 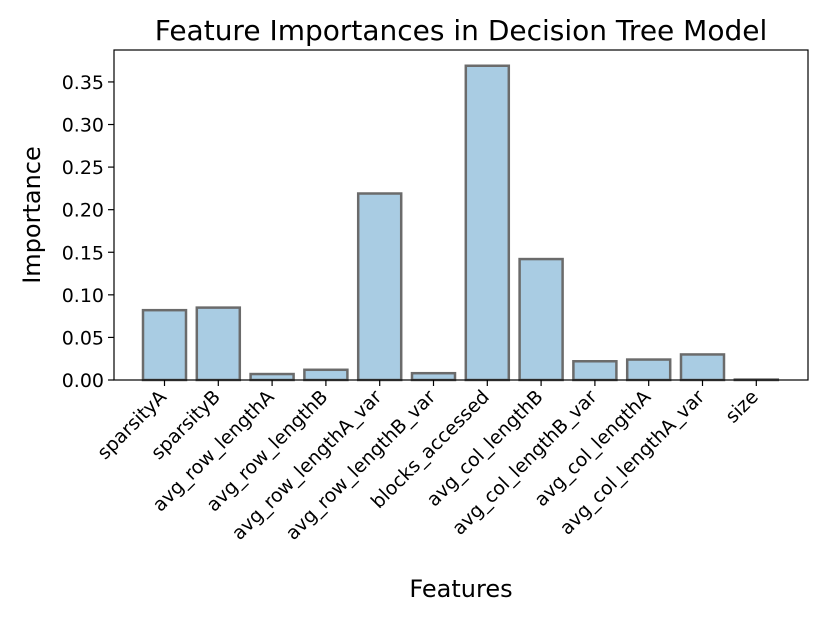 What do you see at coordinates (326, 375) in the screenshot?
I see `bar-avg-row-lengthB` at bounding box center [326, 375].